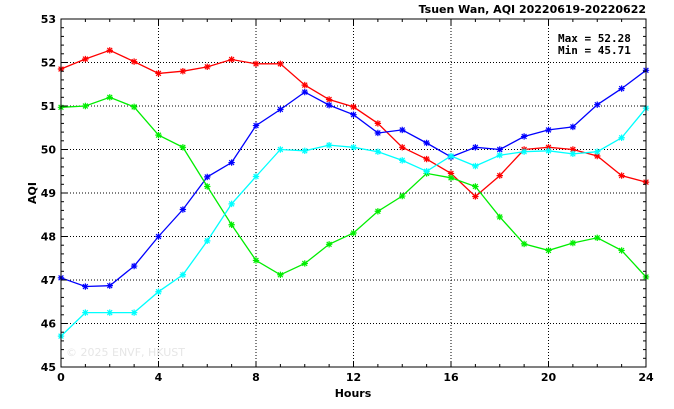 The height and width of the screenshot is (409, 674). Describe the element at coordinates (353, 393) in the screenshot. I see `x-axis-title: Hours` at that location.